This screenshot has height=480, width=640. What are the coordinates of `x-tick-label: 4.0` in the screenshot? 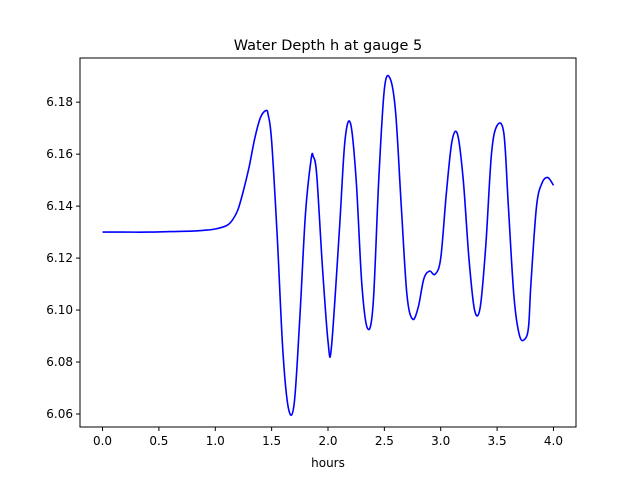 It's located at (553, 441).